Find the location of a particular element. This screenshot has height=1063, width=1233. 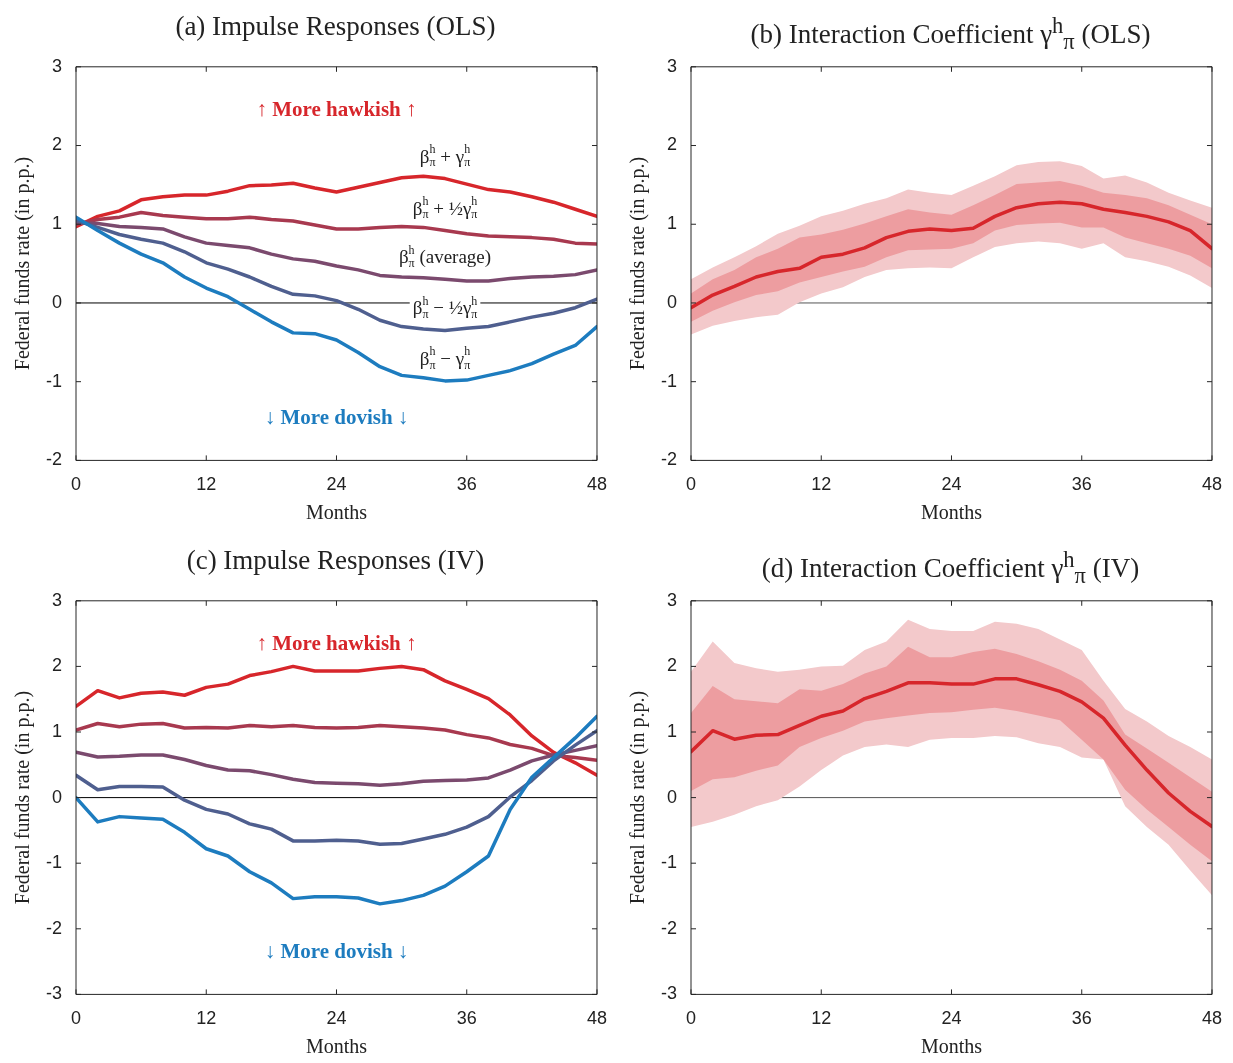

chart-title: (c) Impulse Responses (IV) is located at coordinates (335, 560).